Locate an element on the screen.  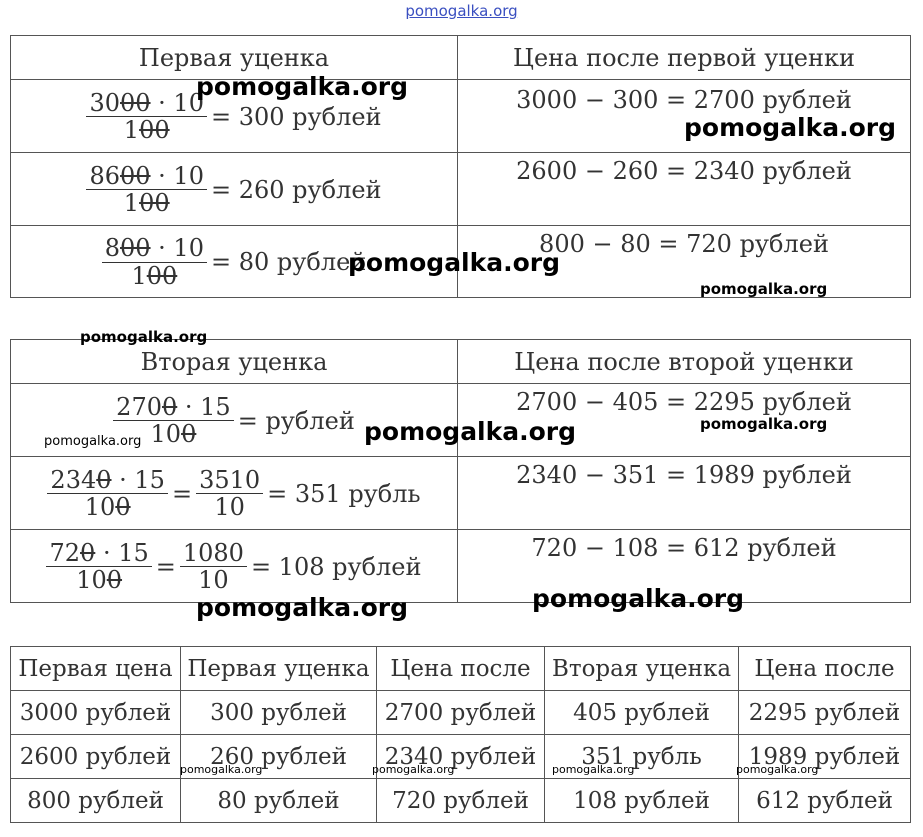
table2-row-markdown-cell: 2340 · 15 100 = 3510 10 = 351 рубль is located at coordinates (234, 493).